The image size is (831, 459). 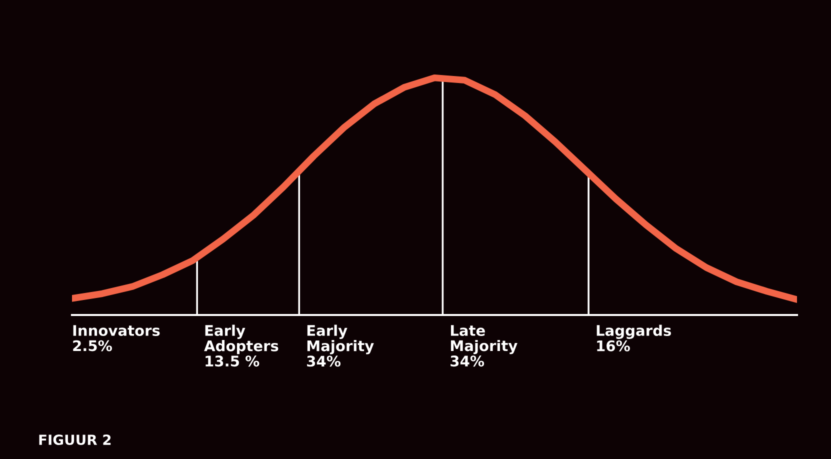 I want to click on text: FIGUUR 2, so click(x=75, y=440).